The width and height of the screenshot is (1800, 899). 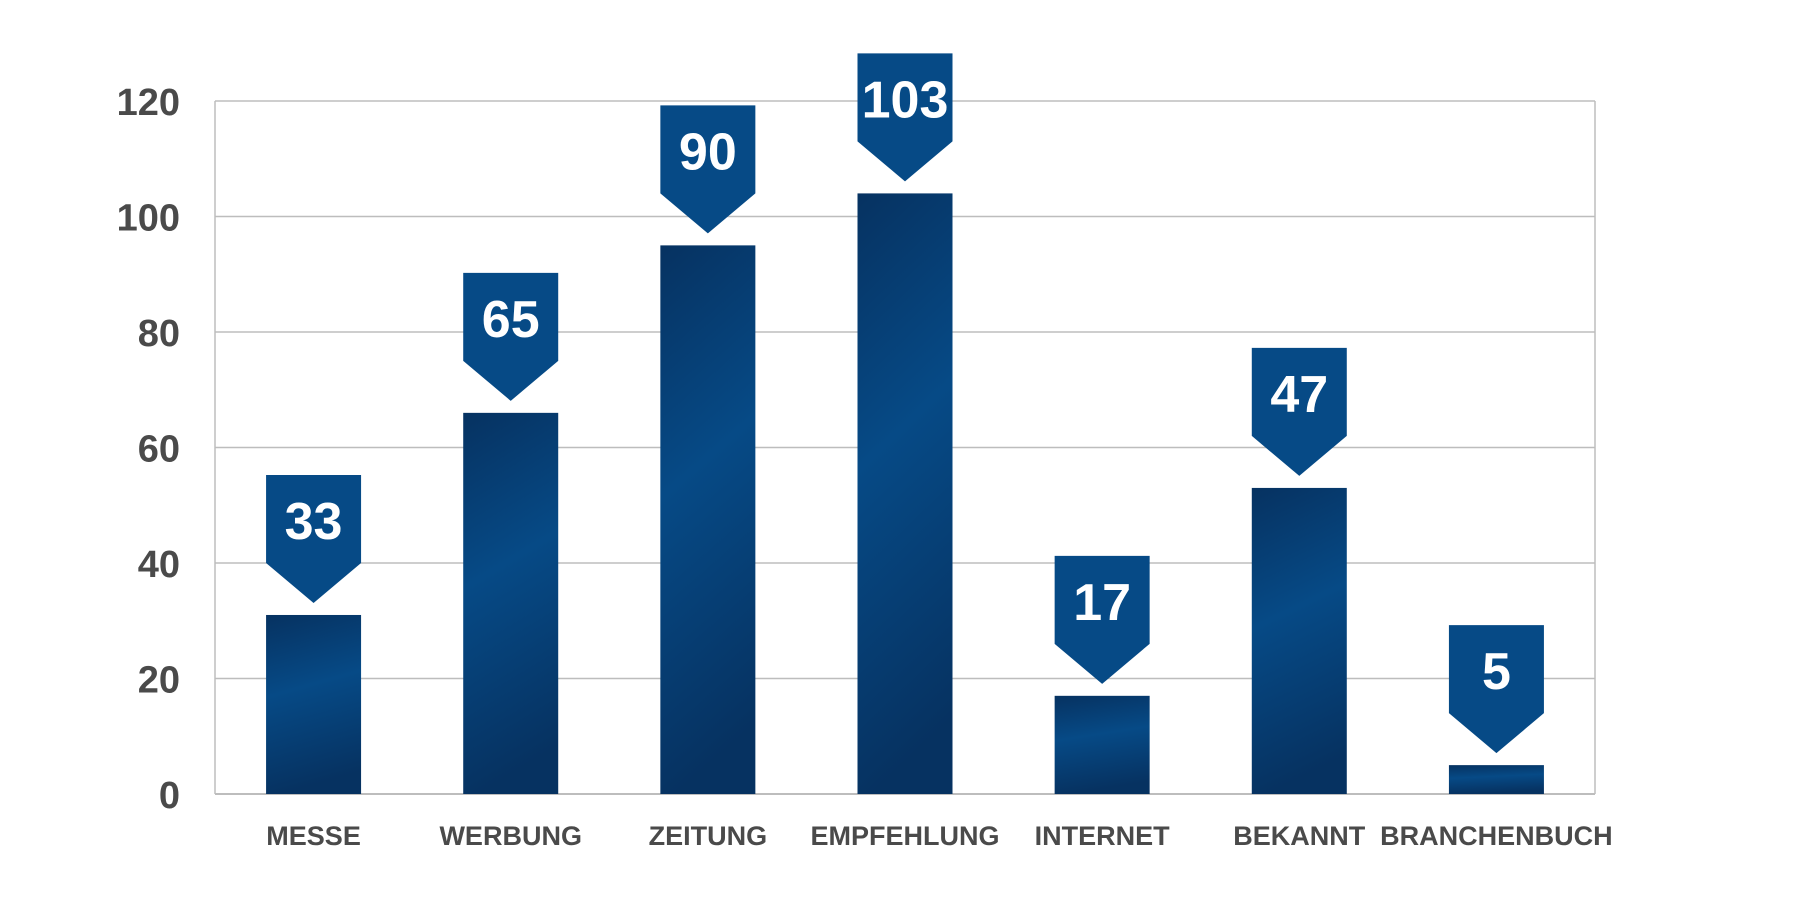 What do you see at coordinates (313, 836) in the screenshot?
I see `category-label-messe: MESSE` at bounding box center [313, 836].